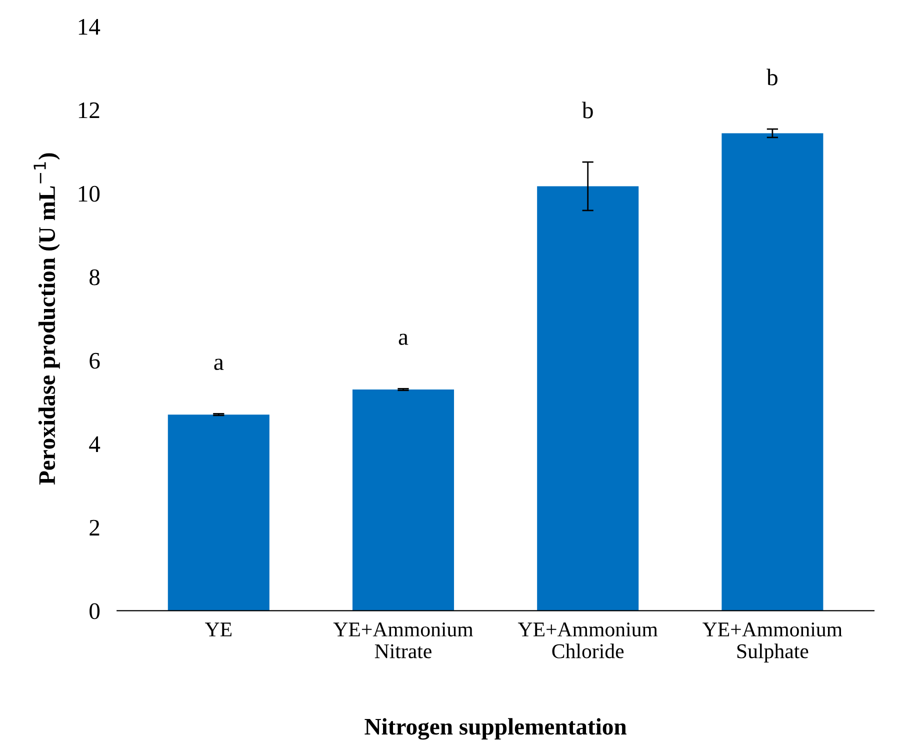 The height and width of the screenshot is (754, 901). I want to click on x-tick-label: YE, so click(218, 629).